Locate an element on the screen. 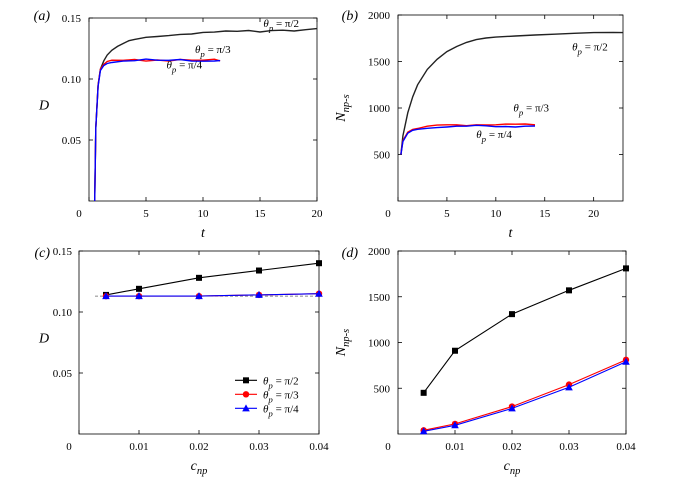  panel-label: (c) is located at coordinates (42, 253).